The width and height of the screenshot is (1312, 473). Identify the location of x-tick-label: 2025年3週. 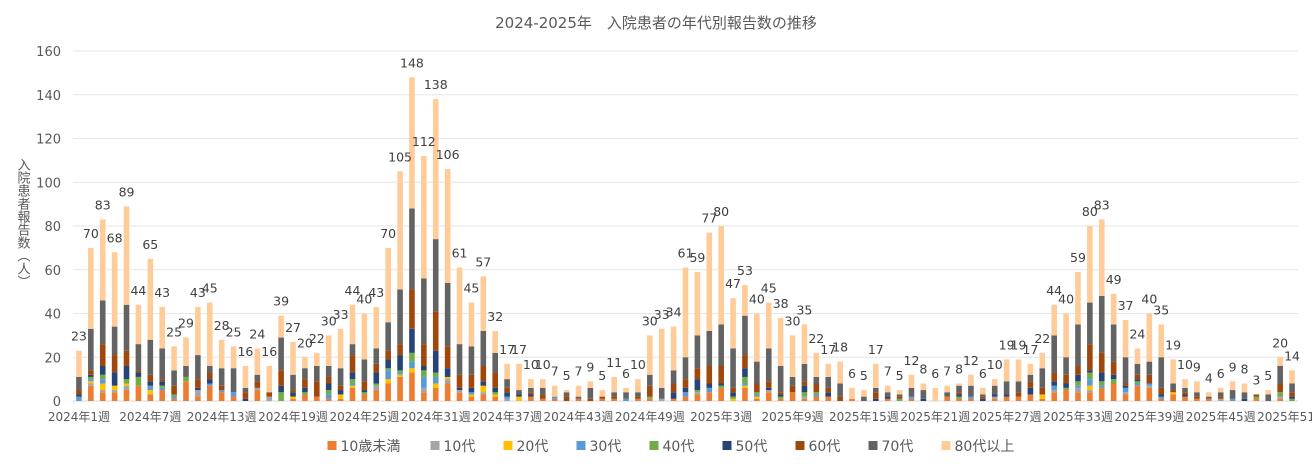
(721, 417).